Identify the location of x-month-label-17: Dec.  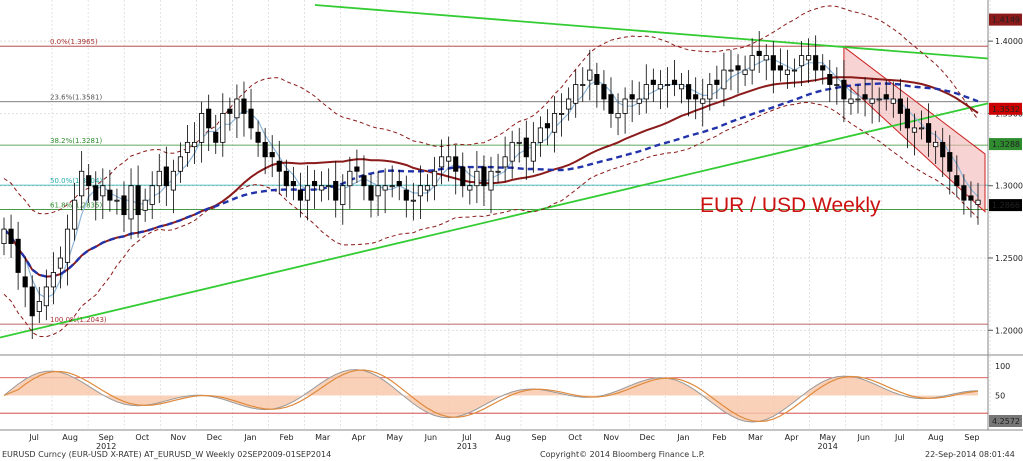
(647, 437).